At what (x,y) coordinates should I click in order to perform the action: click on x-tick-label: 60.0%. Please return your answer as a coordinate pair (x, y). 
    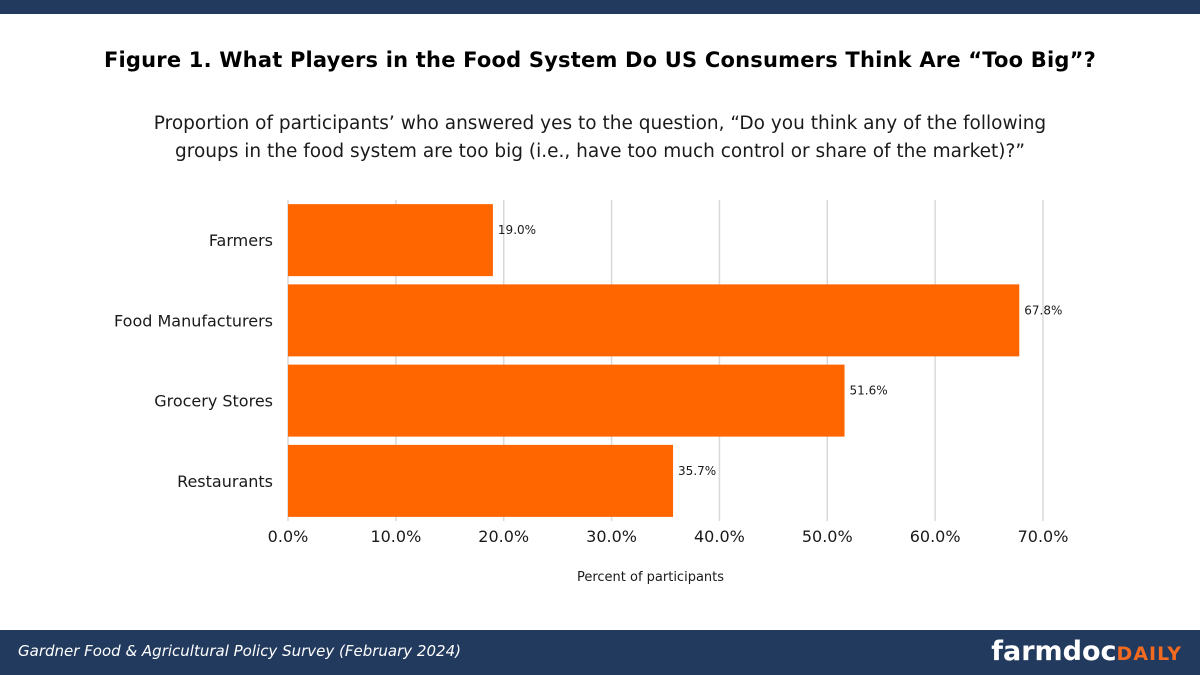
    Looking at the image, I should click on (935, 536).